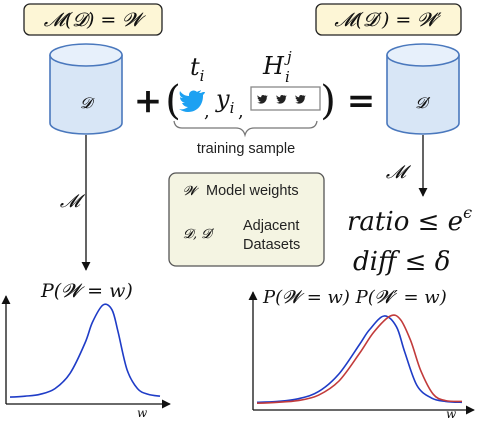 This screenshot has height=422, width=486. What do you see at coordinates (401, 262) in the screenshot?
I see `diff-bound: diff ≤ δ` at bounding box center [401, 262].